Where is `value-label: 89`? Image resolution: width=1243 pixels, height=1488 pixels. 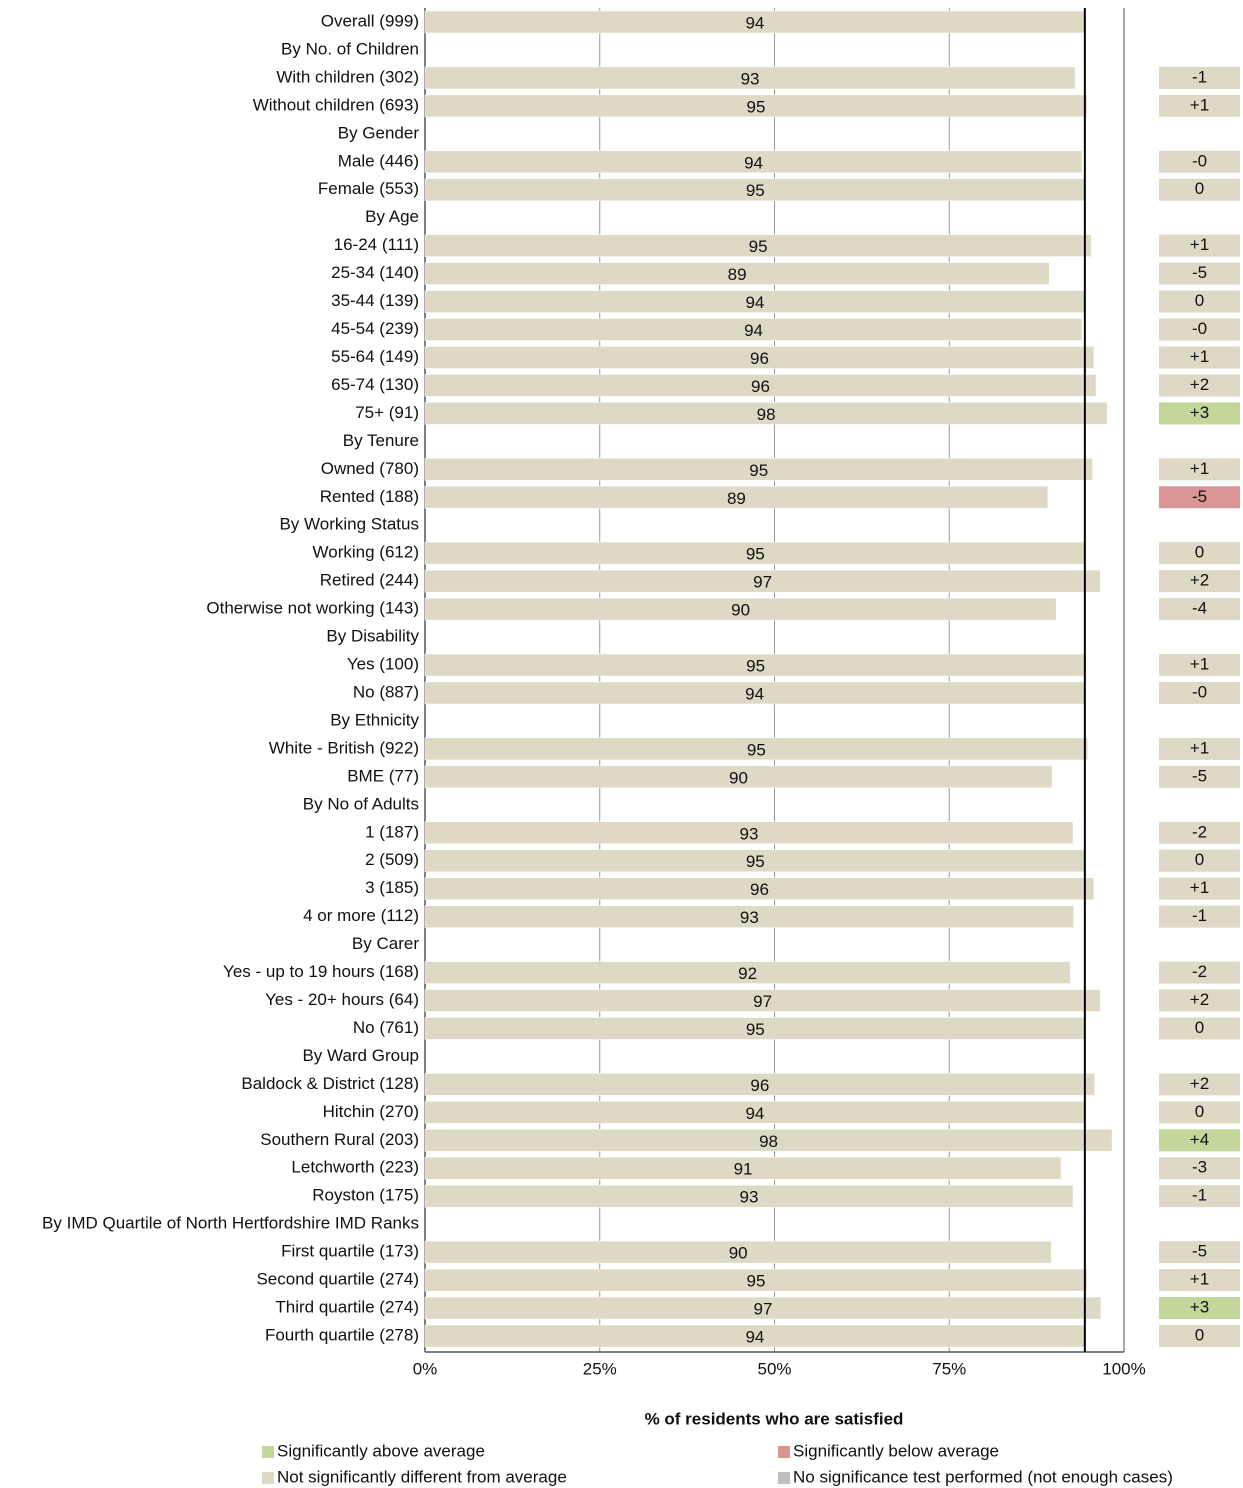
value-label: 89 is located at coordinates (737, 274).